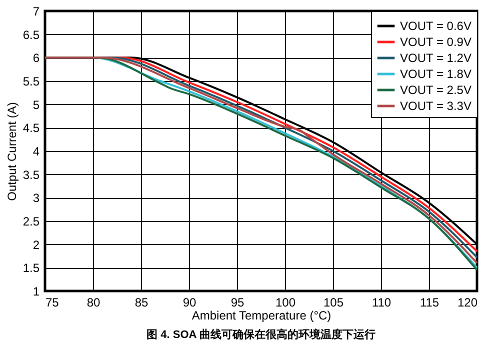 This screenshot has height=345, width=483. I want to click on y-tick-label: 7, so click(36, 11).